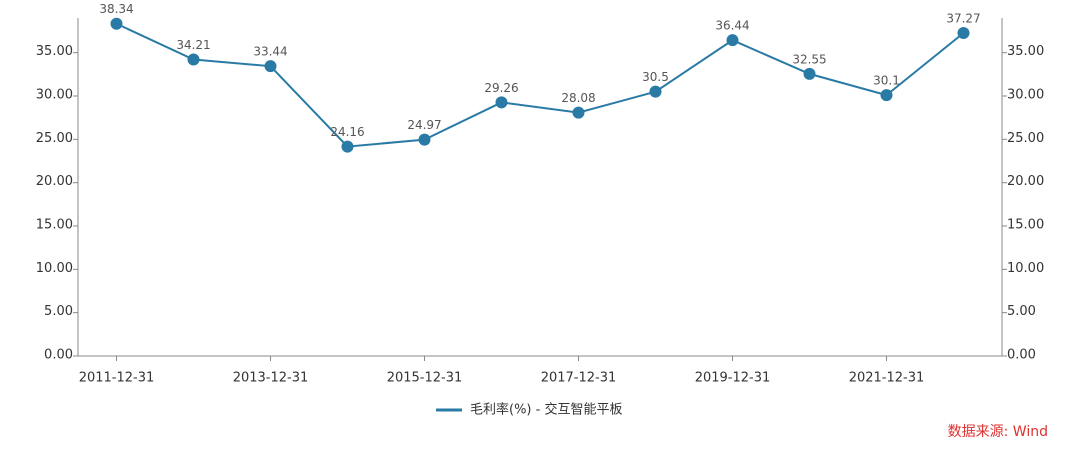 The image size is (1080, 452). I want to click on value-label: 28.08, so click(578, 98).